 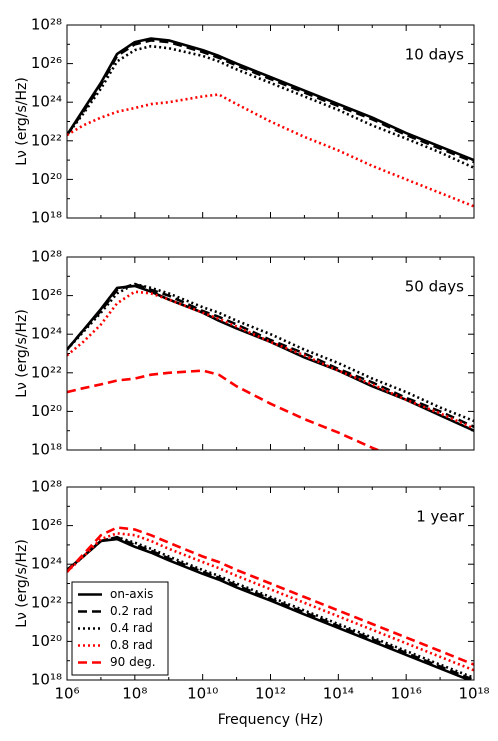 What do you see at coordinates (66, 694) in the screenshot?
I see `x-tick-label: 10⁶` at bounding box center [66, 694].